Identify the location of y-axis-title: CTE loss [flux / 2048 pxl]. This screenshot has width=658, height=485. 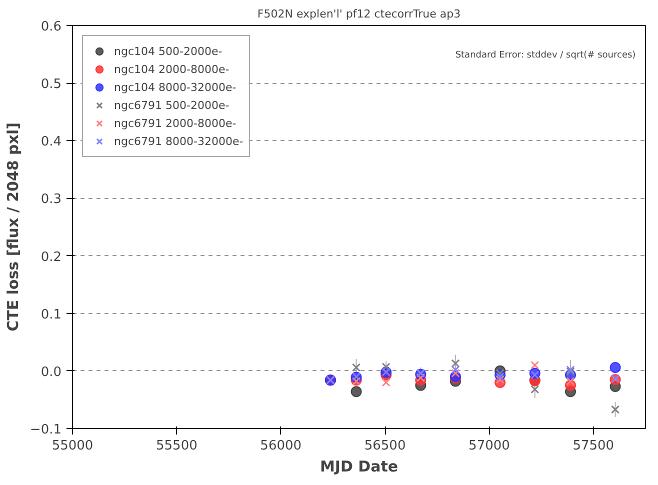
(13, 227).